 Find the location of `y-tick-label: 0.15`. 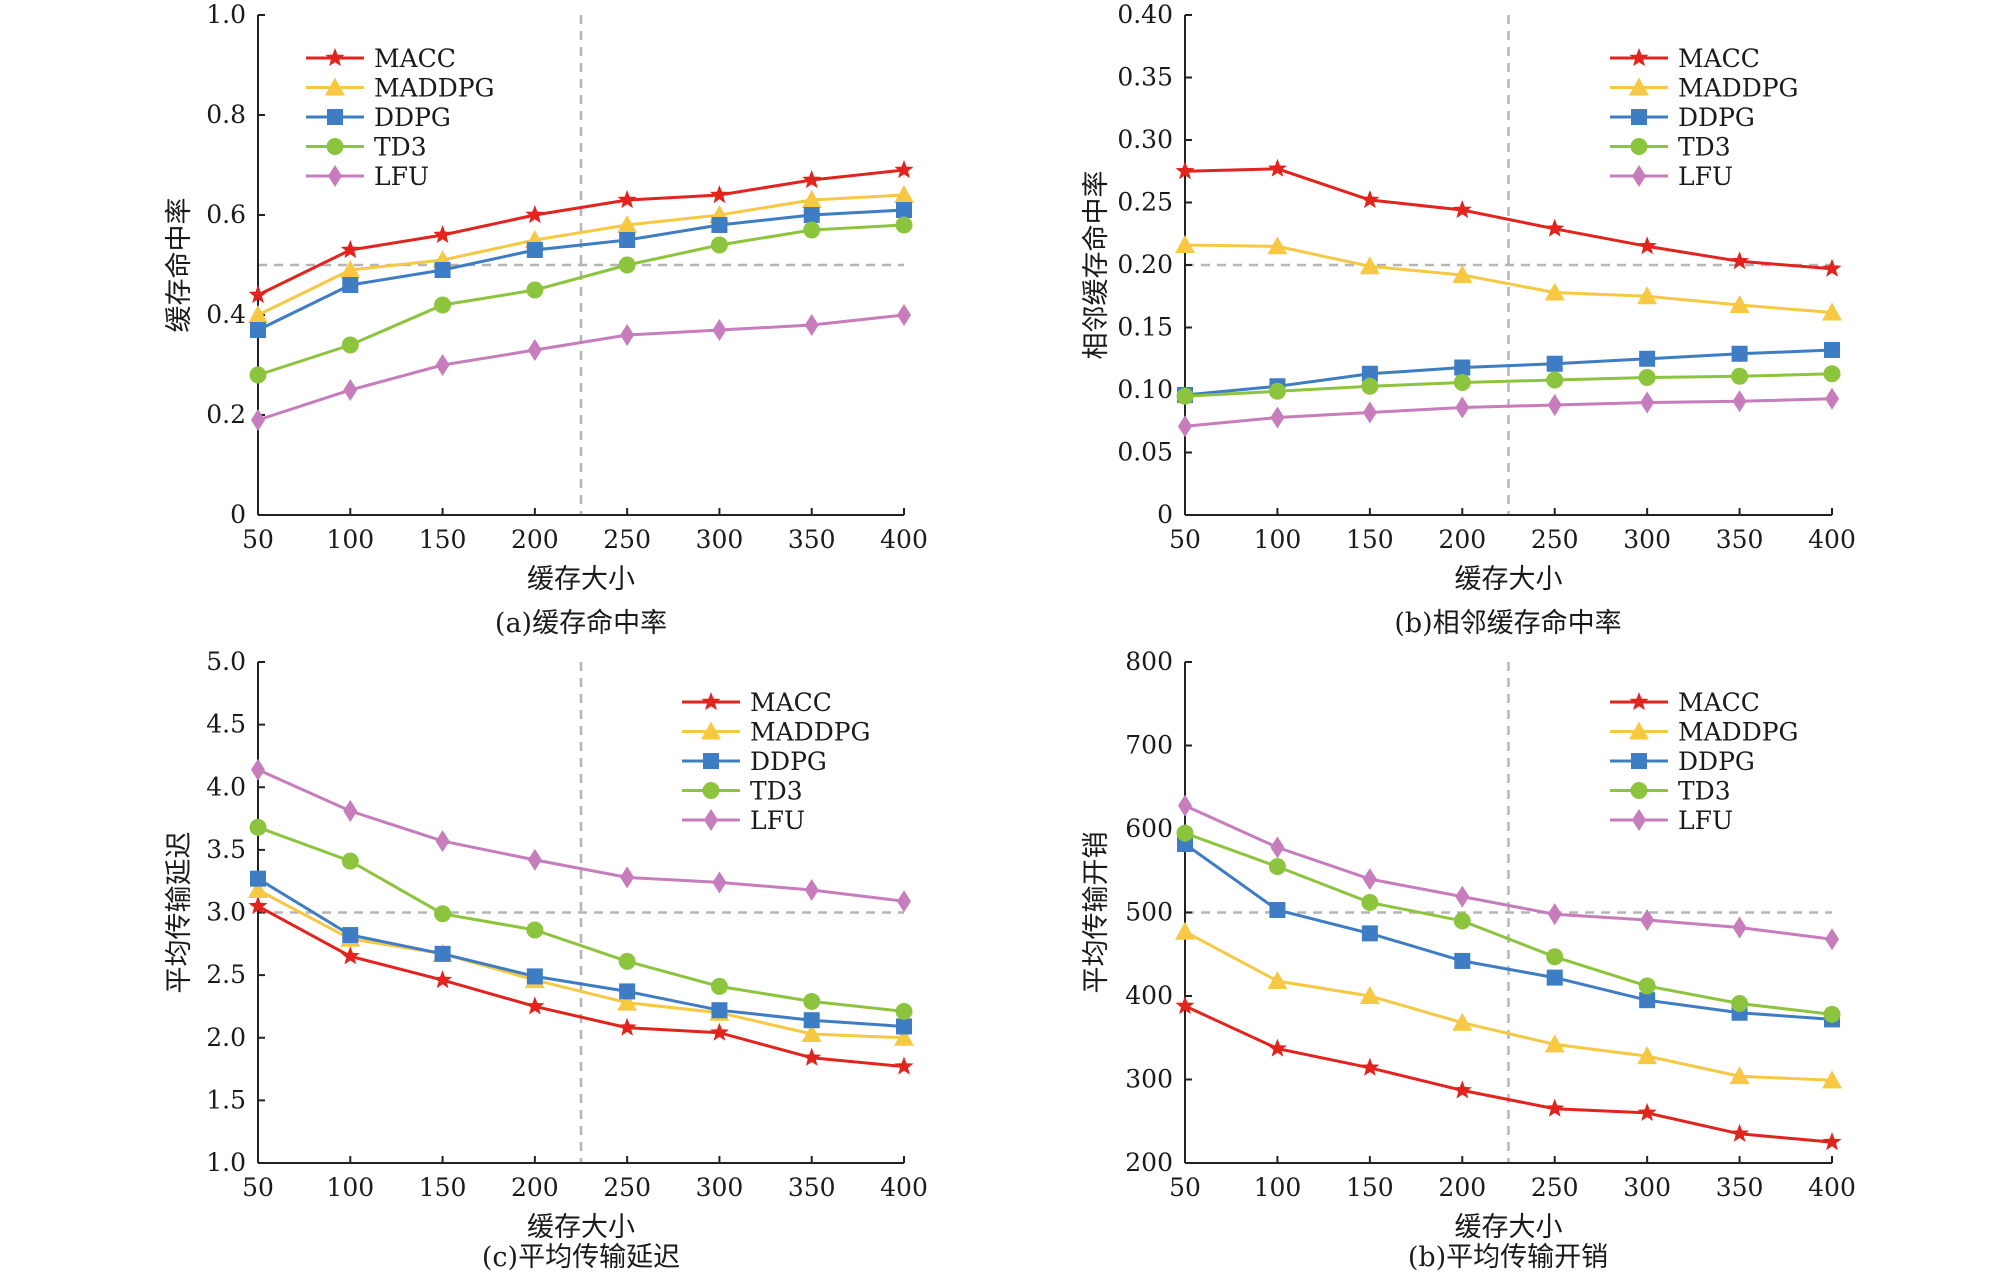

y-tick-label: 0.15 is located at coordinates (1145, 327).